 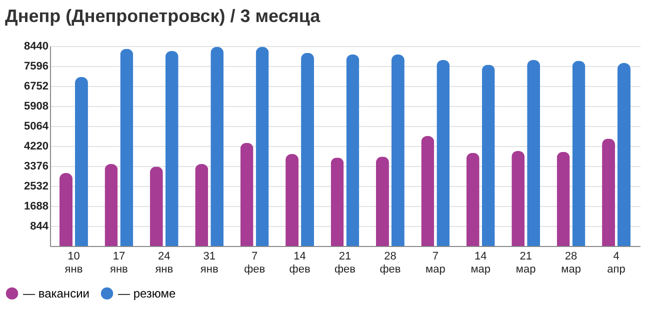 What do you see at coordinates (36, 86) in the screenshot?
I see `y-tick-label: 6752` at bounding box center [36, 86].